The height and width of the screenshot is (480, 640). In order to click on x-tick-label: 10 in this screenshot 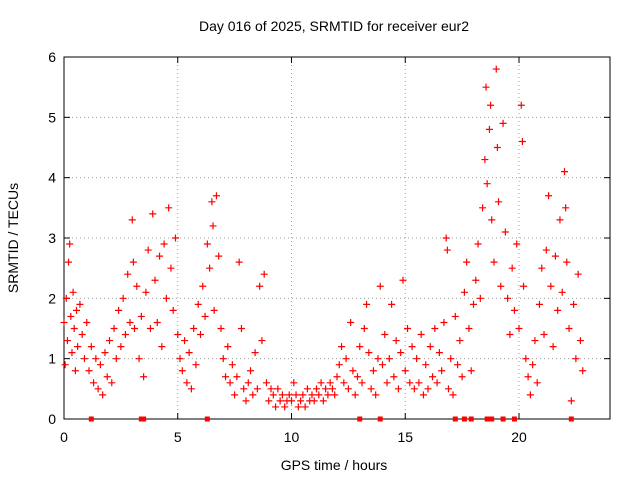, I will do `click(292, 437)`.